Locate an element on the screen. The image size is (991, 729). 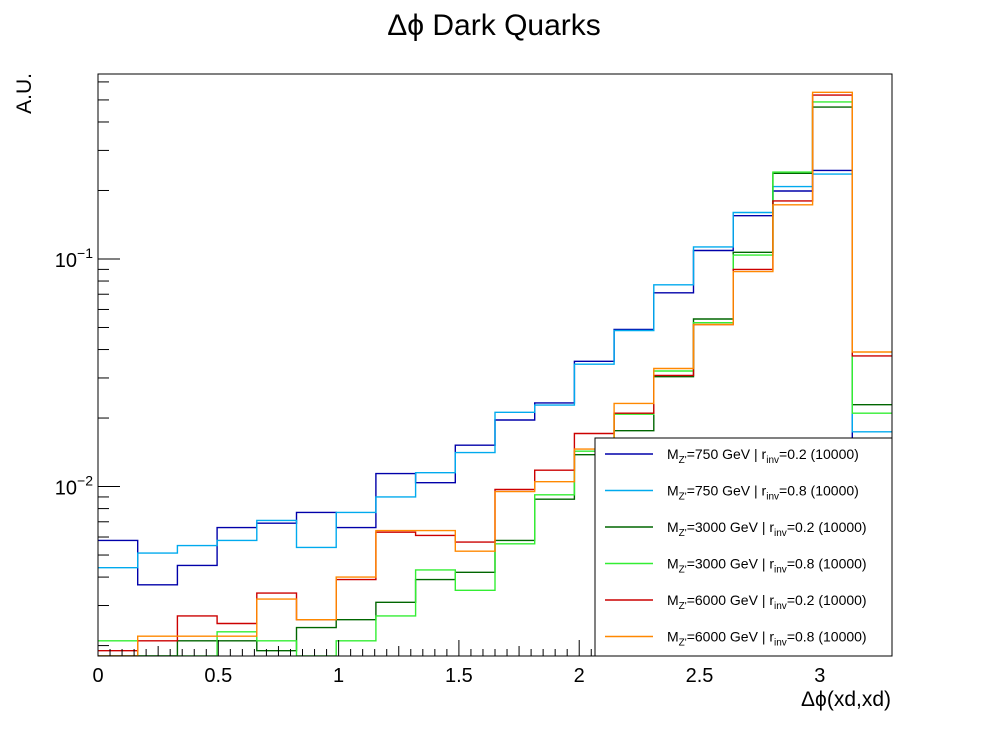
x-tick-label: 1 is located at coordinates (338, 676).